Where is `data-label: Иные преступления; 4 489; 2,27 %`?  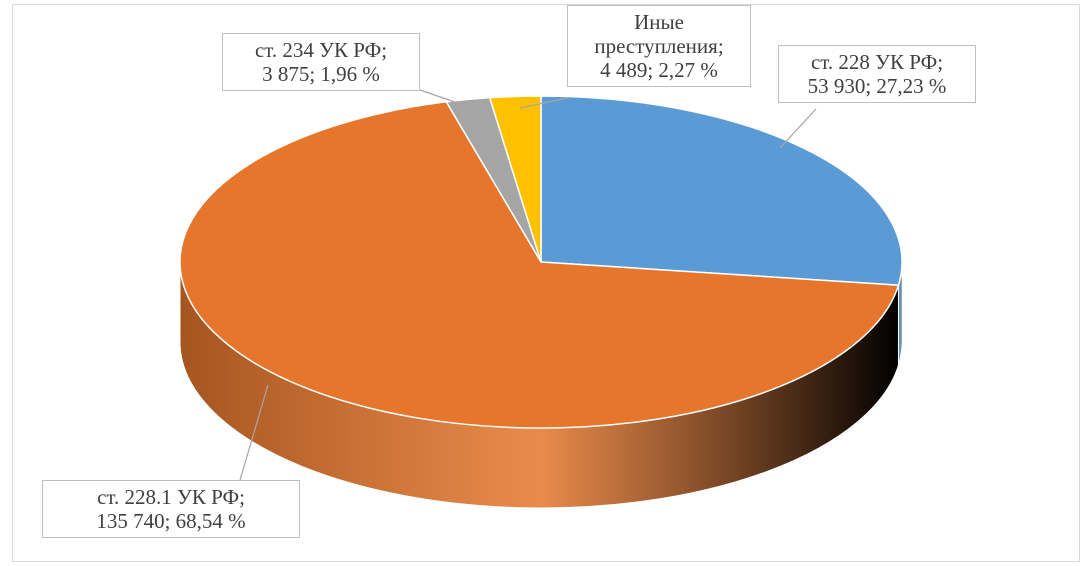
data-label: Иные преступления; 4 489; 2,27 % is located at coordinates (659, 46).